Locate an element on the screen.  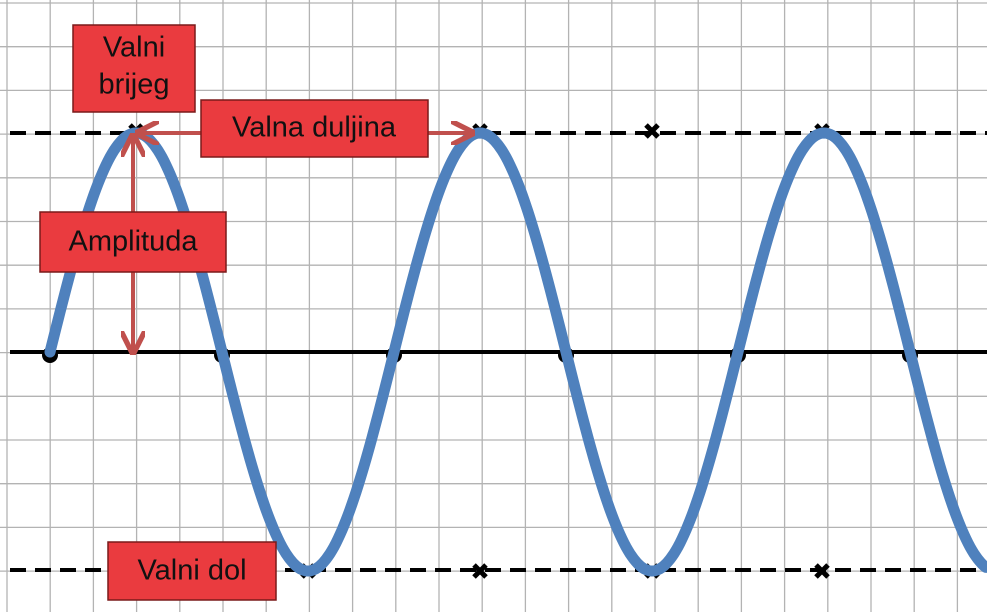
amplitude-box is located at coordinates (133, 242).